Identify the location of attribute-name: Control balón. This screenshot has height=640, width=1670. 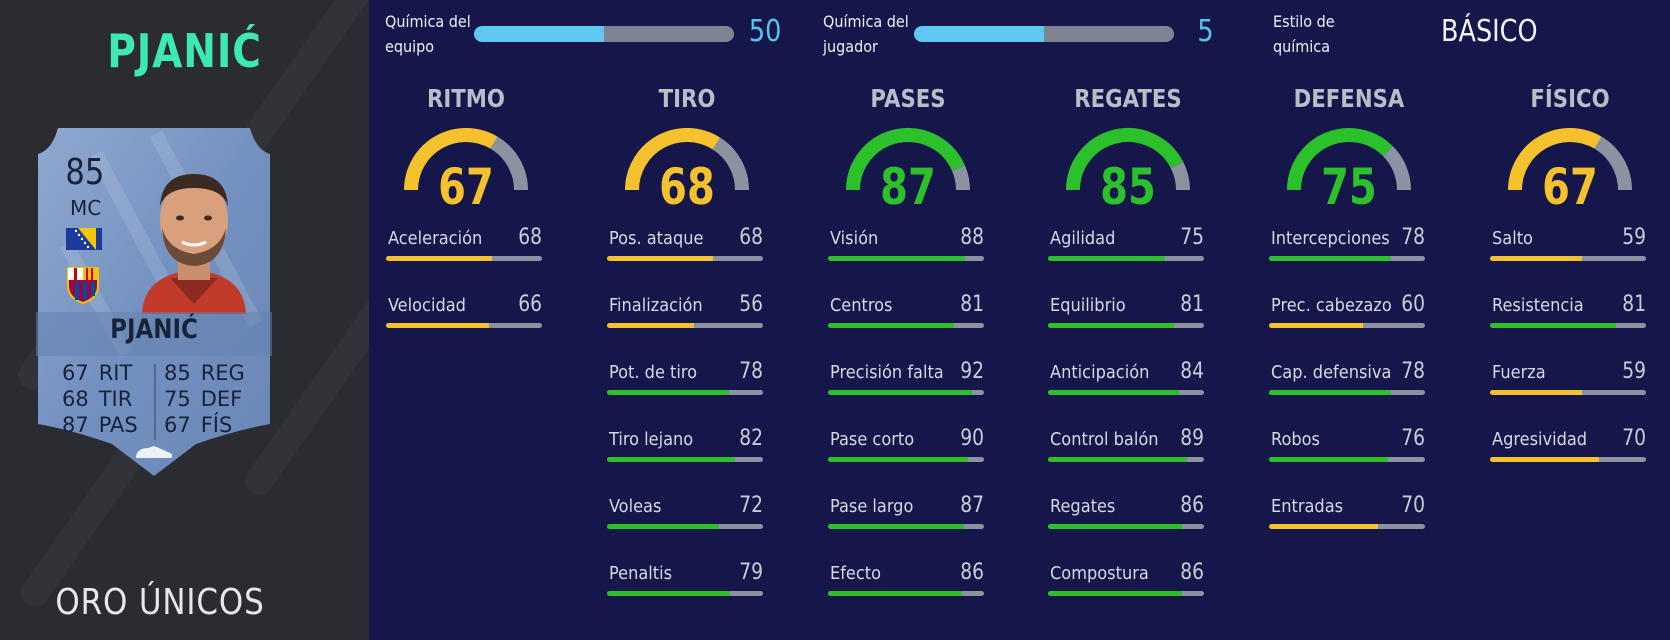
(1104, 439).